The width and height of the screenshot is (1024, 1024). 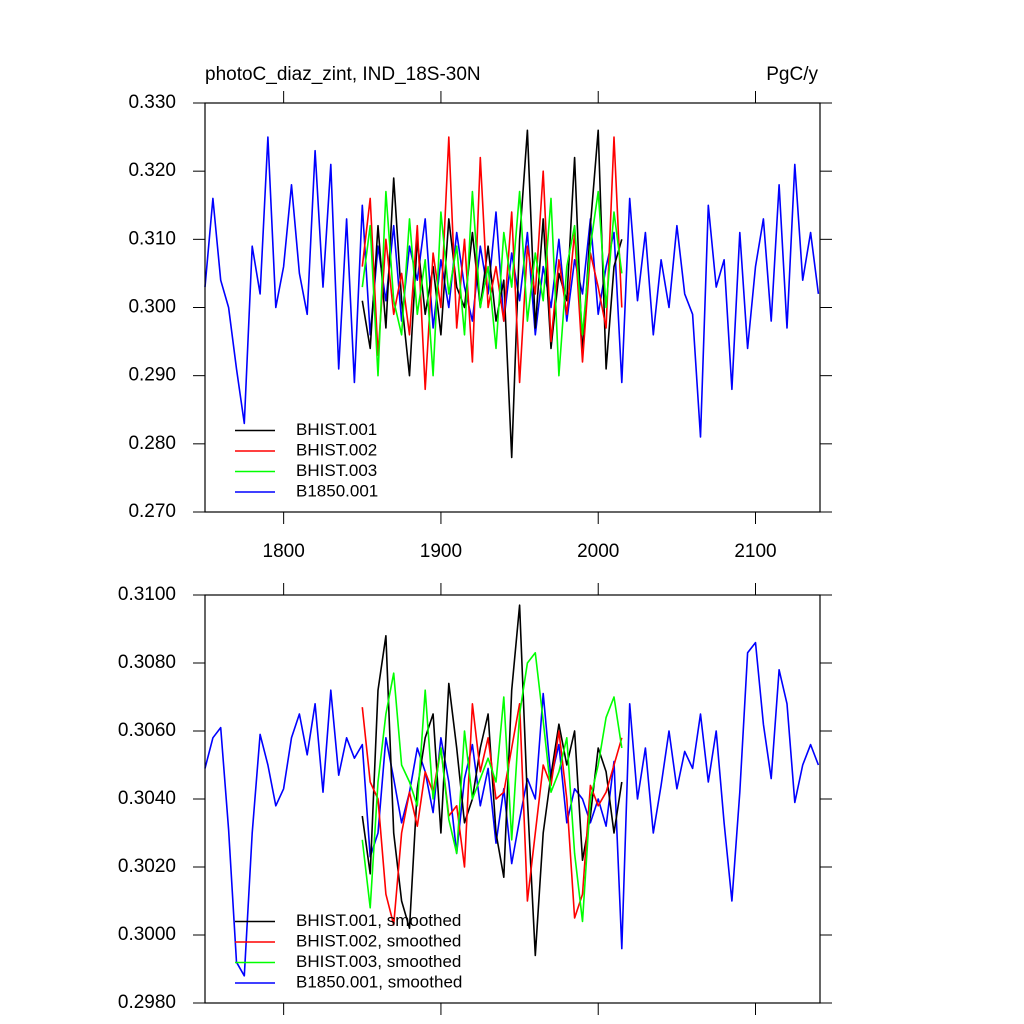 What do you see at coordinates (152, 170) in the screenshot?
I see `y-tick-label: 0.320` at bounding box center [152, 170].